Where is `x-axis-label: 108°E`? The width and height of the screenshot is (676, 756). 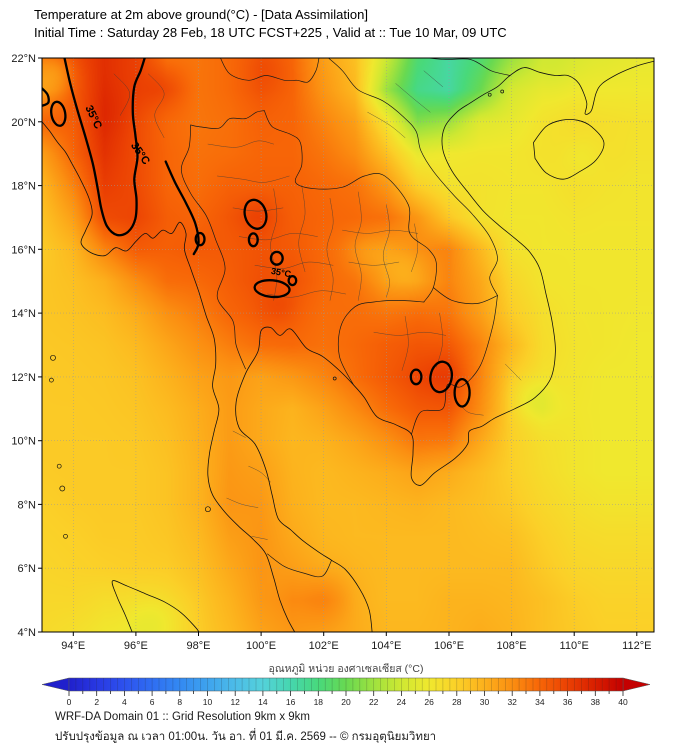 x-axis-label: 108°E is located at coordinates (512, 646).